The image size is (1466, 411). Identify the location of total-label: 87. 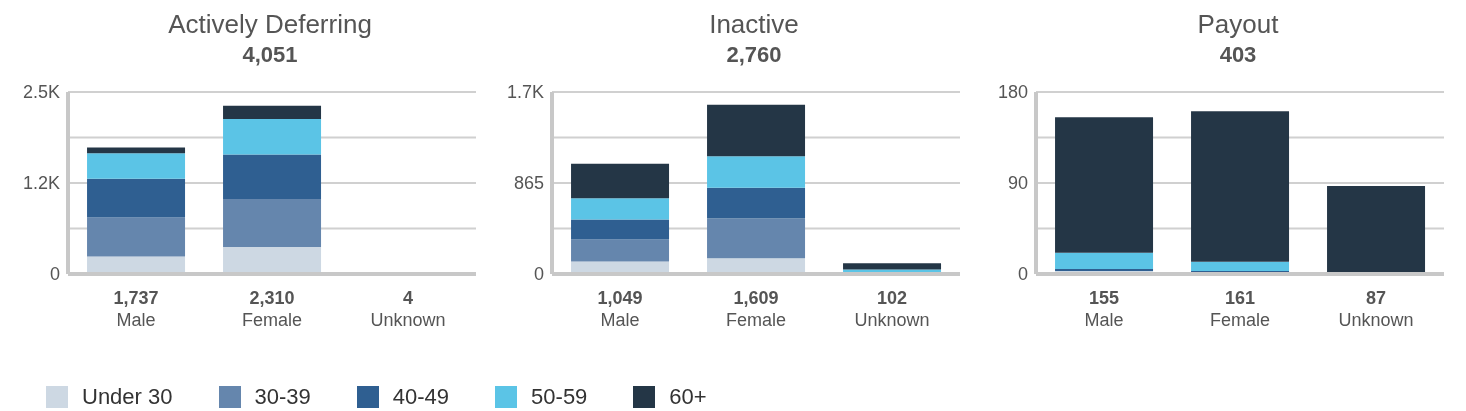
(1376, 298).